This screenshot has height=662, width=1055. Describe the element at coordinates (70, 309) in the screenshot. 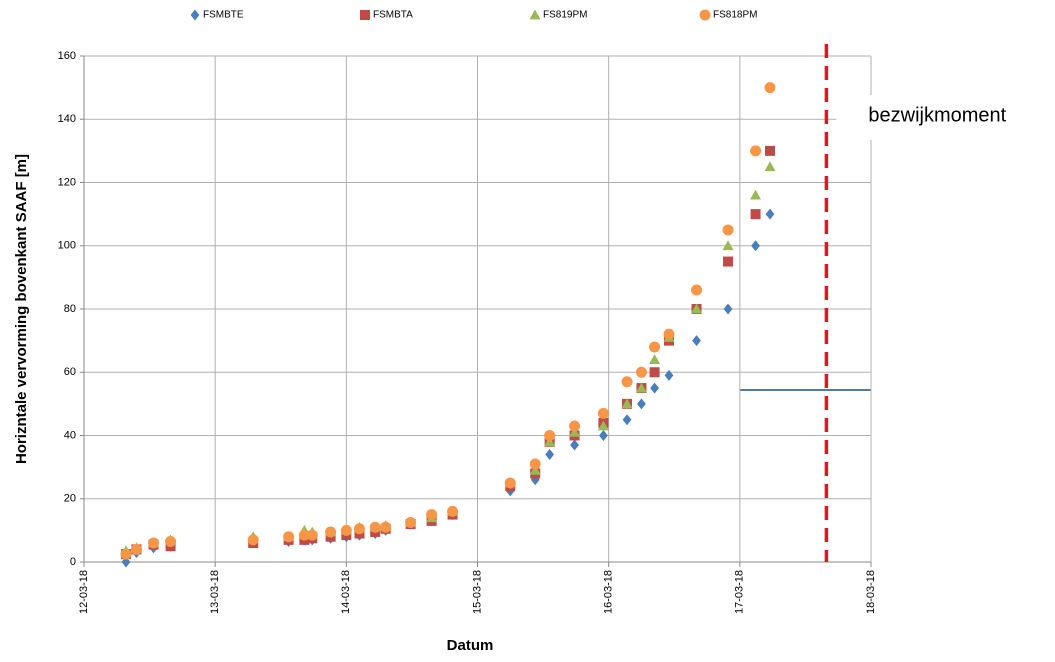

I see `y-tick-label: 80` at that location.